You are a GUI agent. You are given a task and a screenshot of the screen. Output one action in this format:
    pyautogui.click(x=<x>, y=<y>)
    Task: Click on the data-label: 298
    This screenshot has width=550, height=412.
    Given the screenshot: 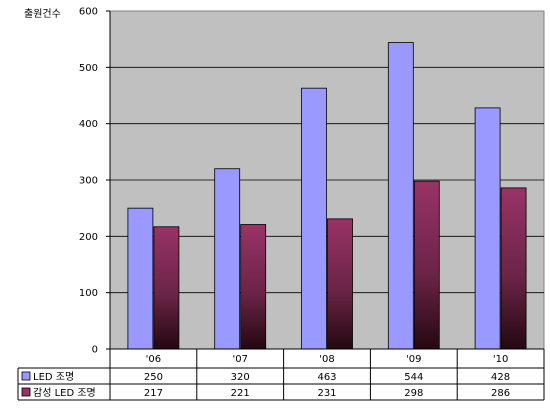 What is the action you would take?
    pyautogui.click(x=413, y=393)
    